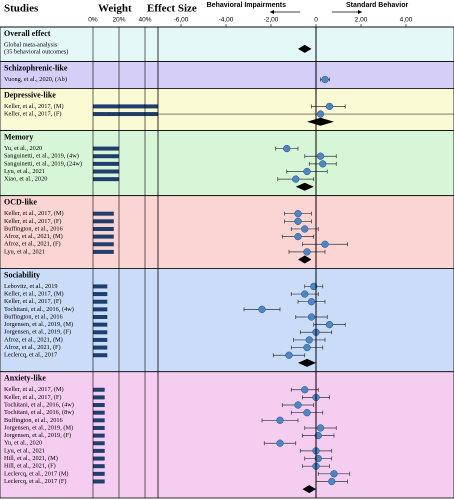 This screenshot has width=454, height=500. What do you see at coordinates (22, 274) in the screenshot?
I see `section-title: Sociability` at bounding box center [22, 274].